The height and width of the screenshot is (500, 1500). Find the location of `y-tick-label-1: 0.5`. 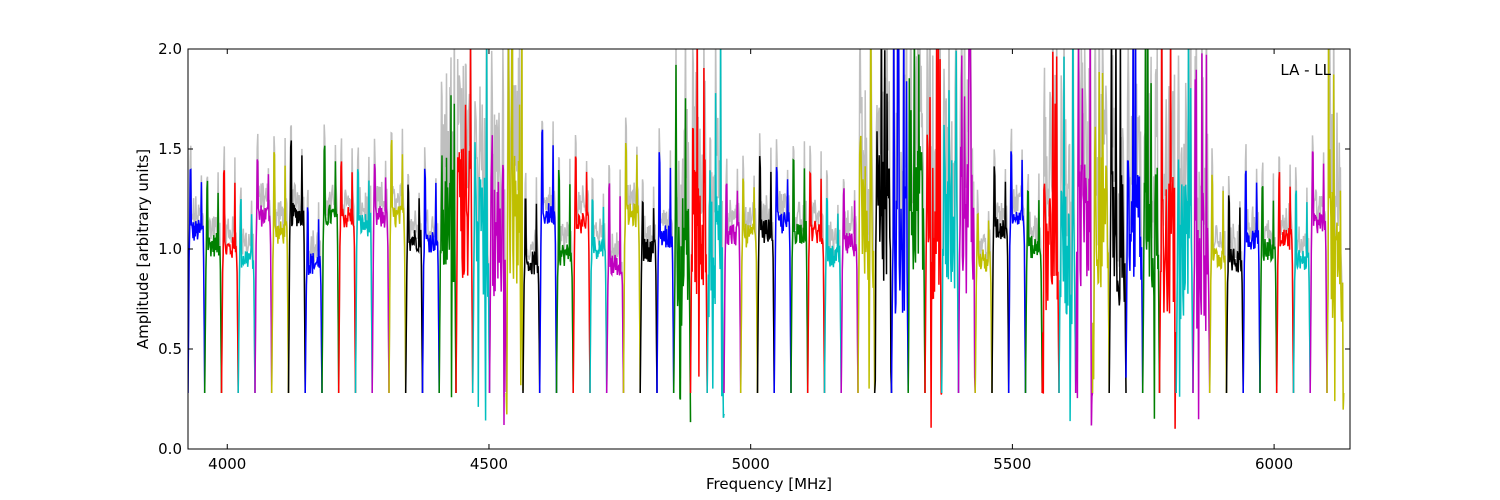

y-tick-label-1: 0.5 is located at coordinates (170, 349).